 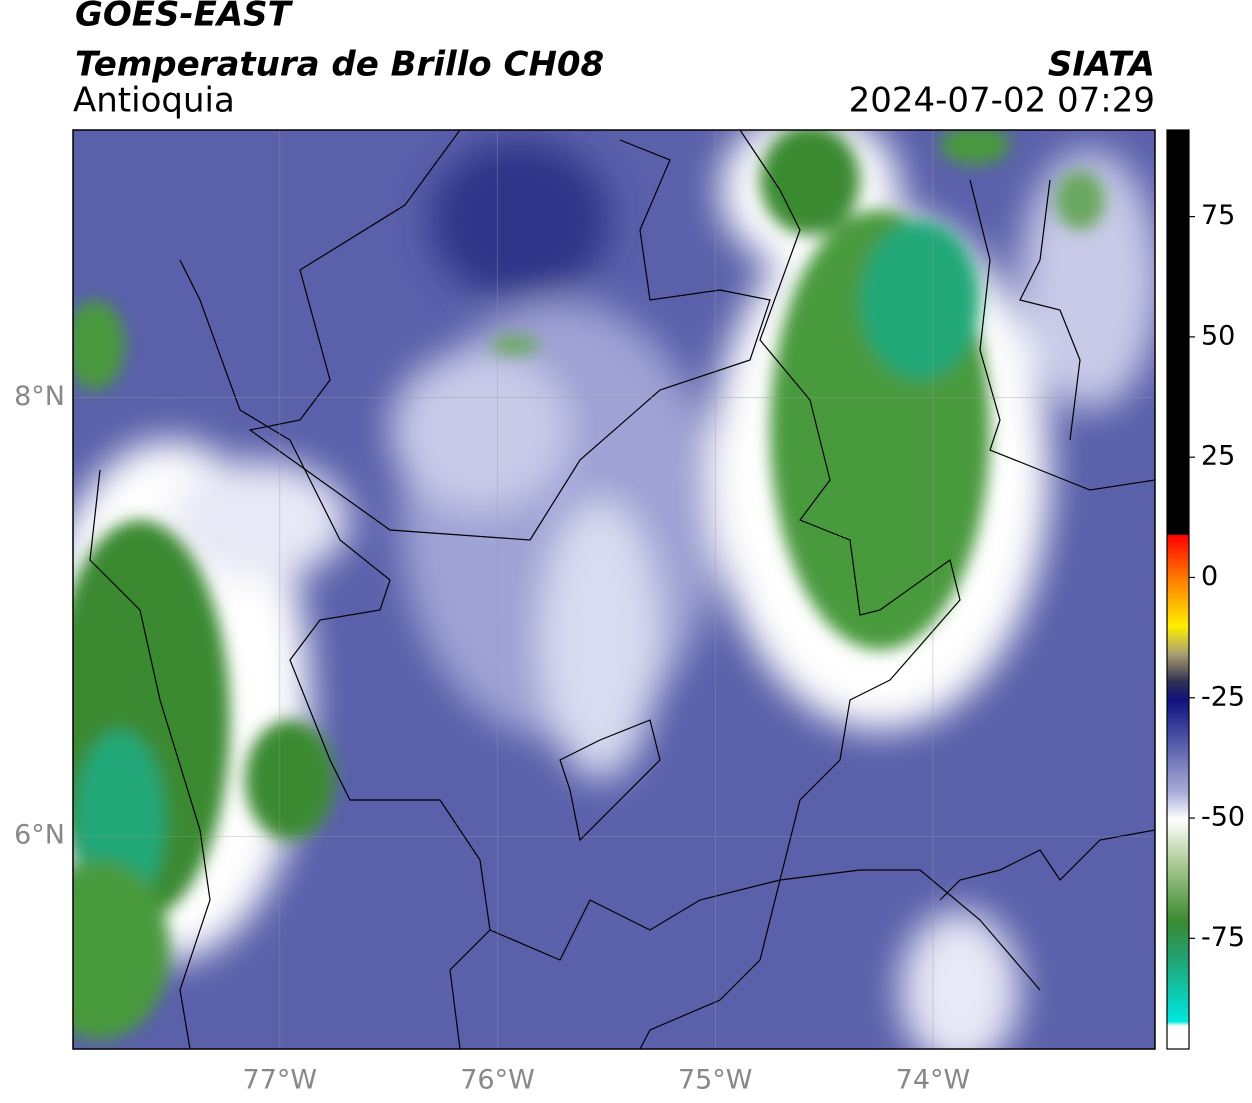 I want to click on region: Antioquia, so click(x=154, y=101).